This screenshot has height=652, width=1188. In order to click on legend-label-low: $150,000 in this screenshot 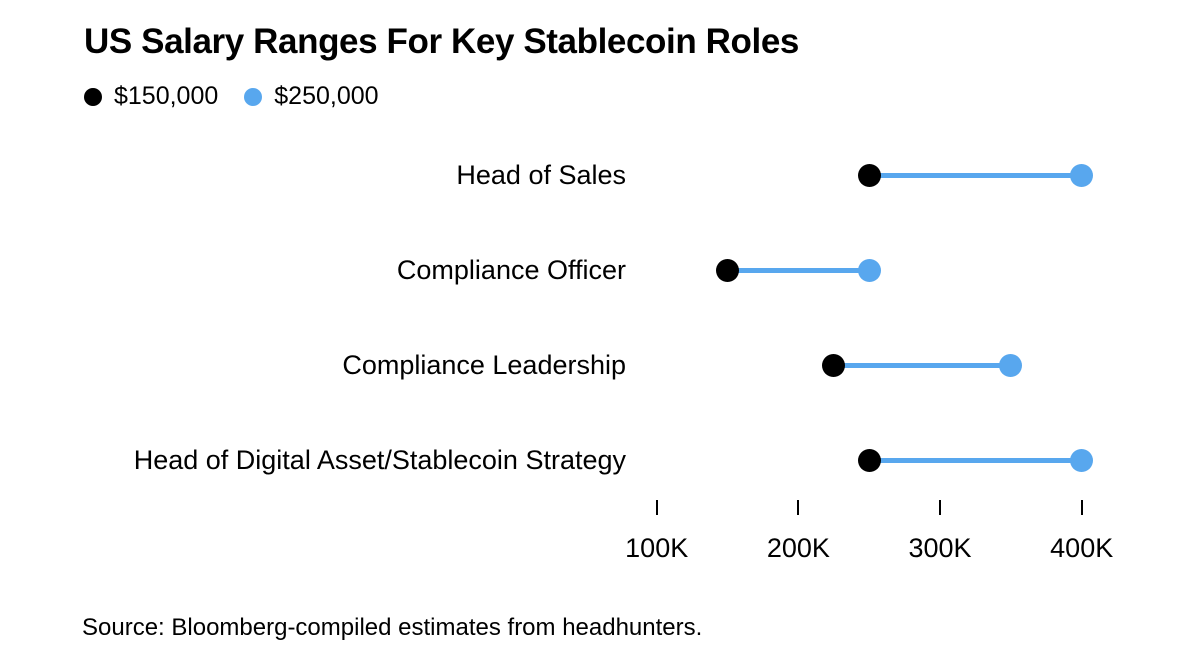, I will do `click(166, 96)`.